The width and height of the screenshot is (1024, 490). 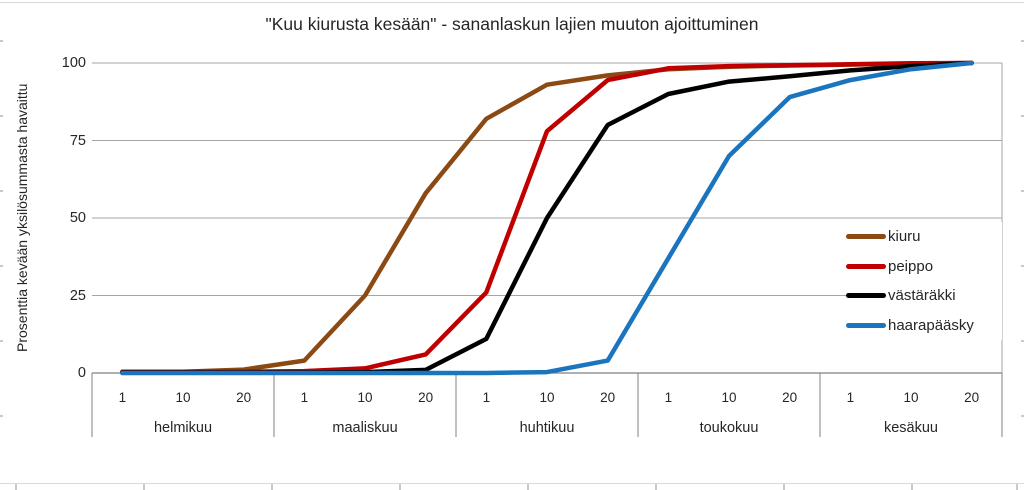 What do you see at coordinates (904, 237) in the screenshot?
I see `legend-label-kiuru: kiuru` at bounding box center [904, 237].